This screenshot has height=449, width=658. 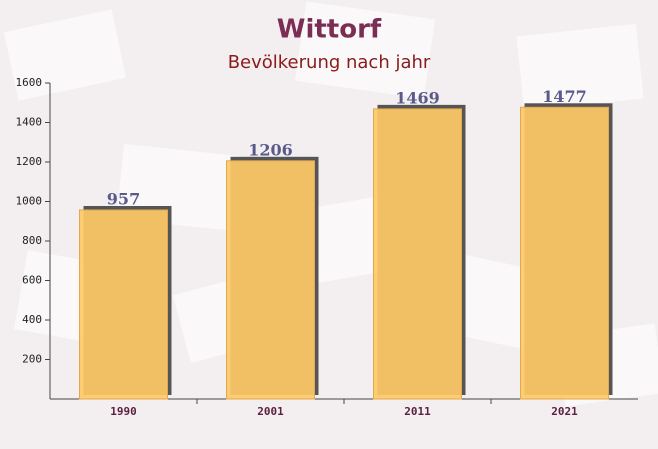 What do you see at coordinates (270, 411) in the screenshot?
I see `x-tick-label: 2001` at bounding box center [270, 411].